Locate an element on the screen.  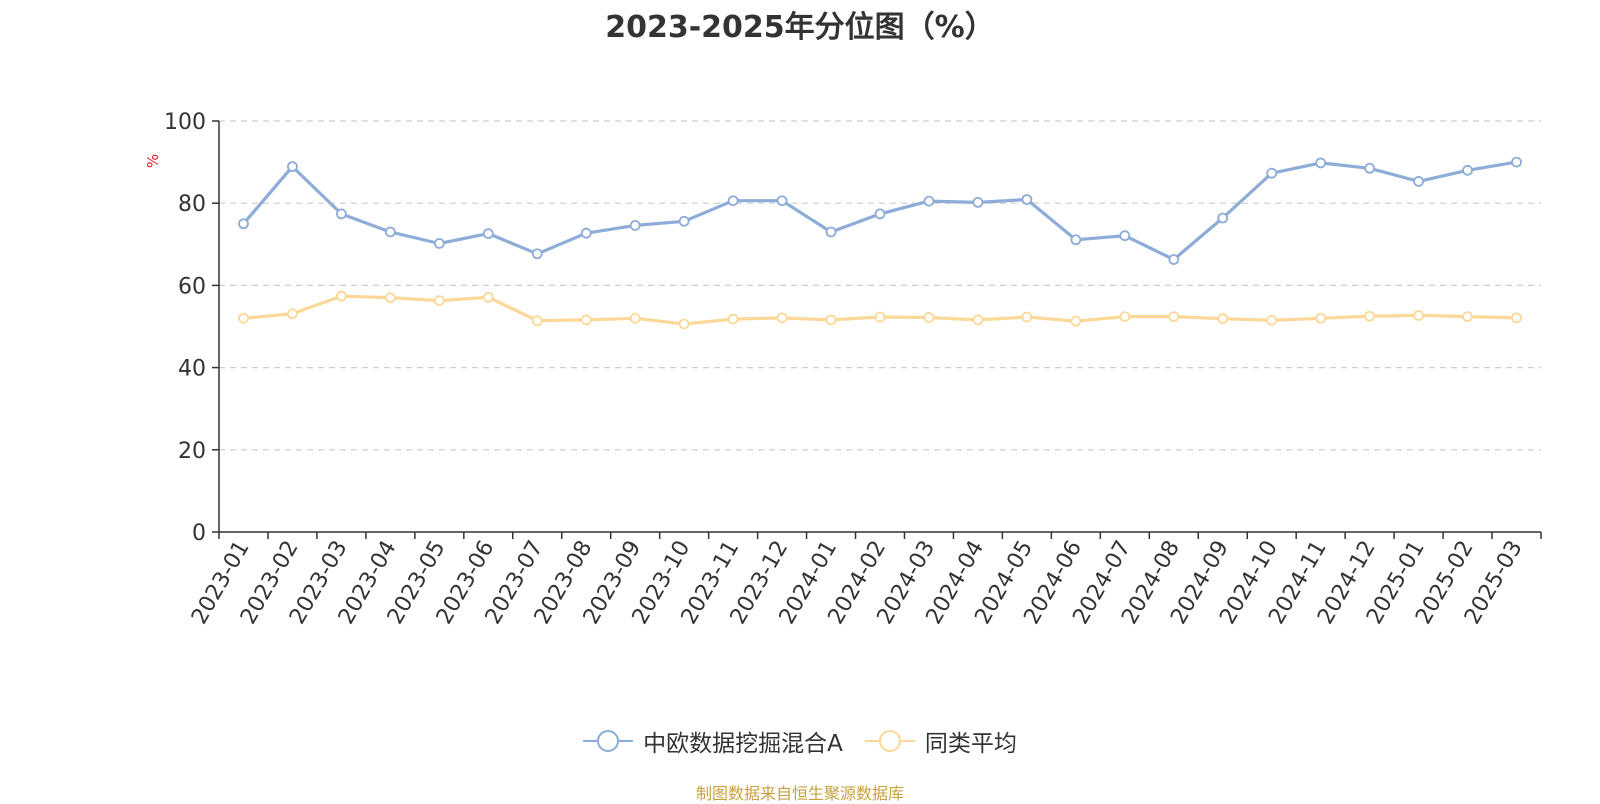
y-tick-label: 0 is located at coordinates (199, 533).